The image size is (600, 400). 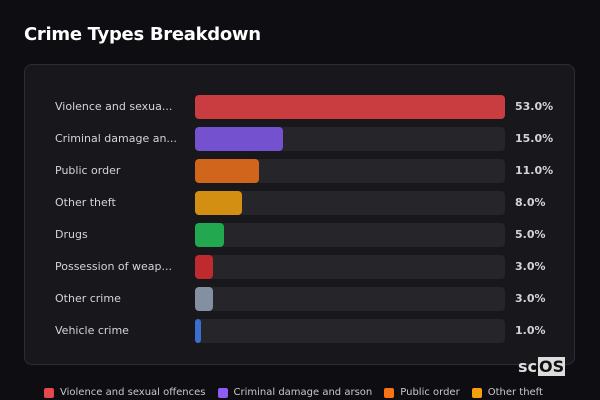 I want to click on value-label: 53.0%, so click(x=534, y=106).